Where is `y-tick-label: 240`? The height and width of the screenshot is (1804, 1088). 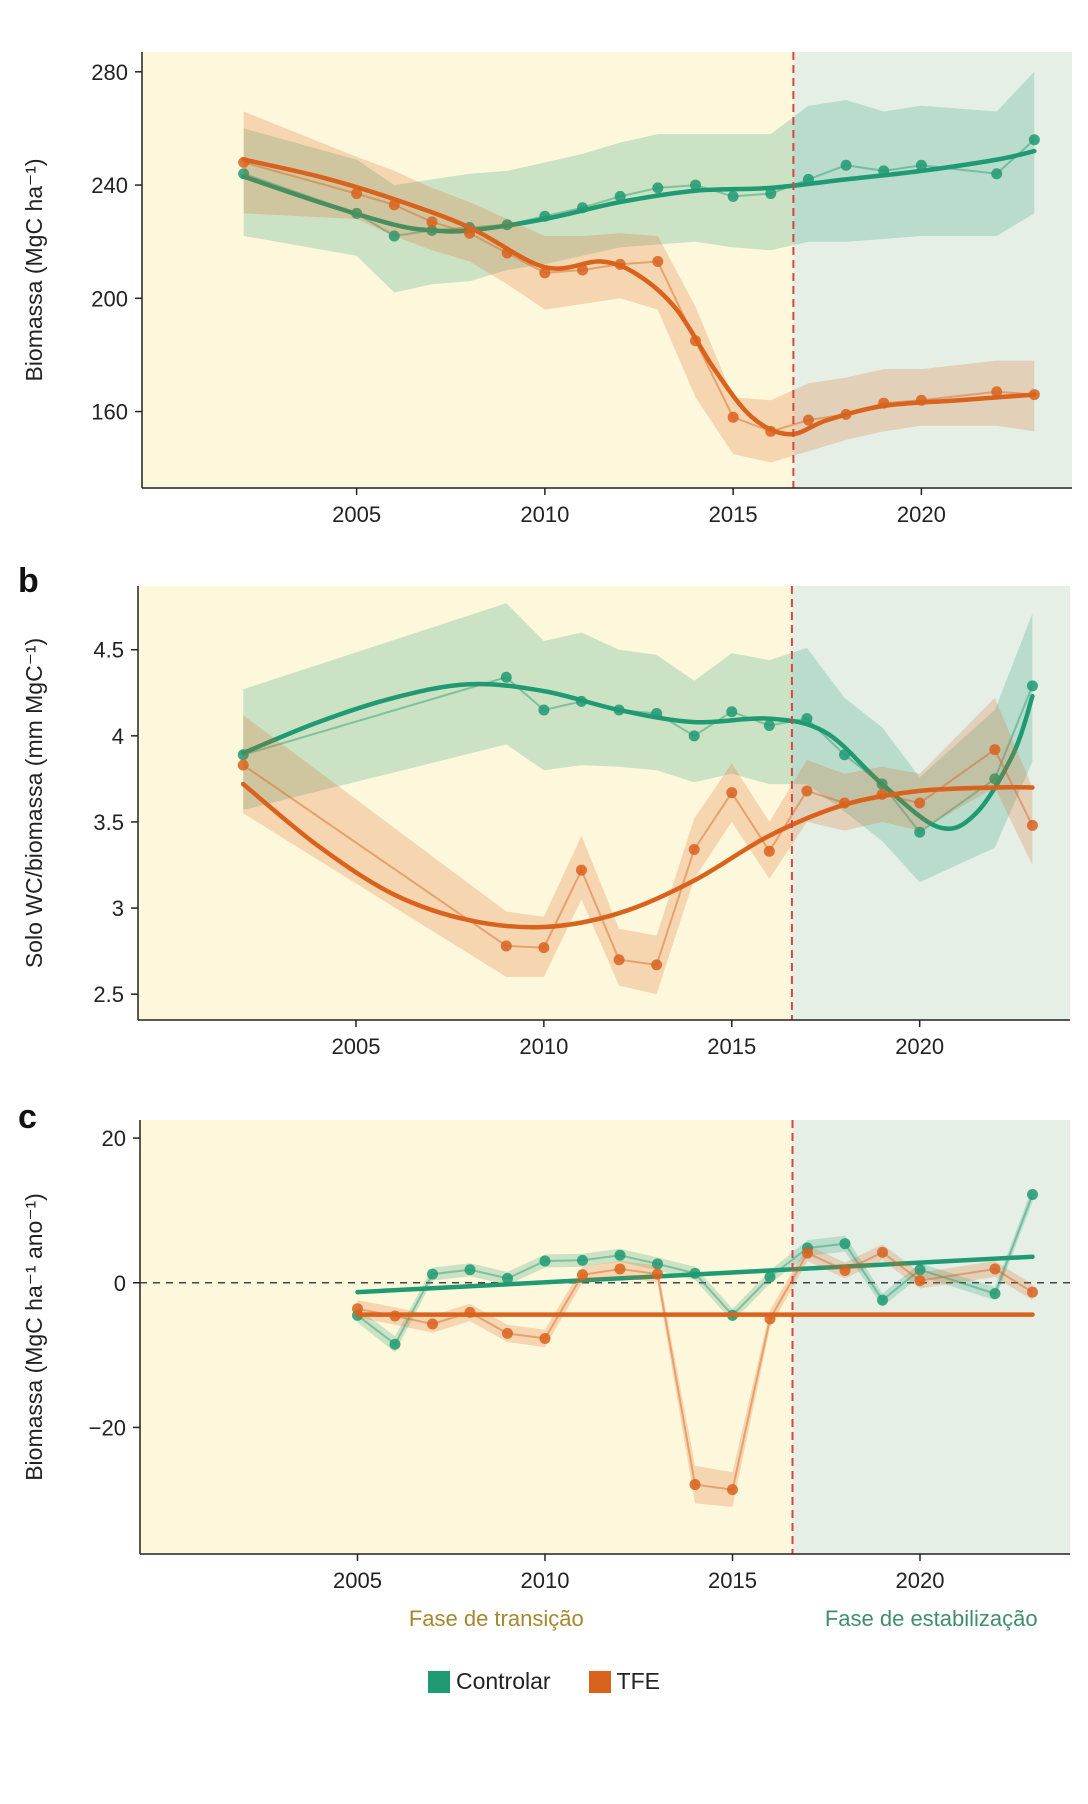 y-tick-label: 240 is located at coordinates (109, 185).